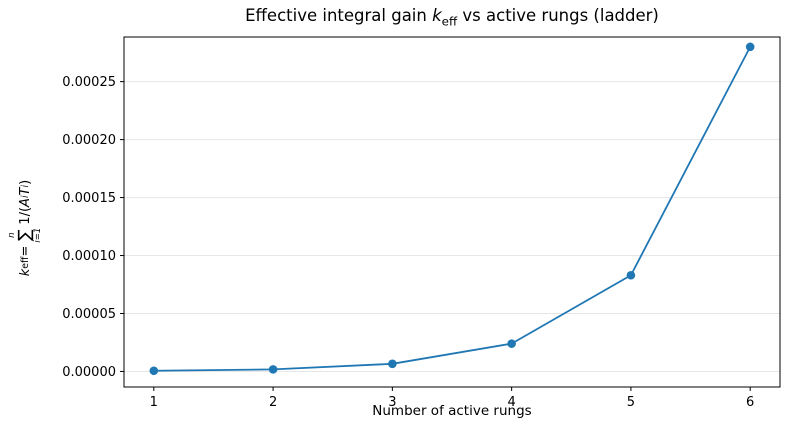 This screenshot has height=440, width=789. What do you see at coordinates (25, 186) in the screenshot?
I see `ylabel-T-sub: i` at bounding box center [25, 186].